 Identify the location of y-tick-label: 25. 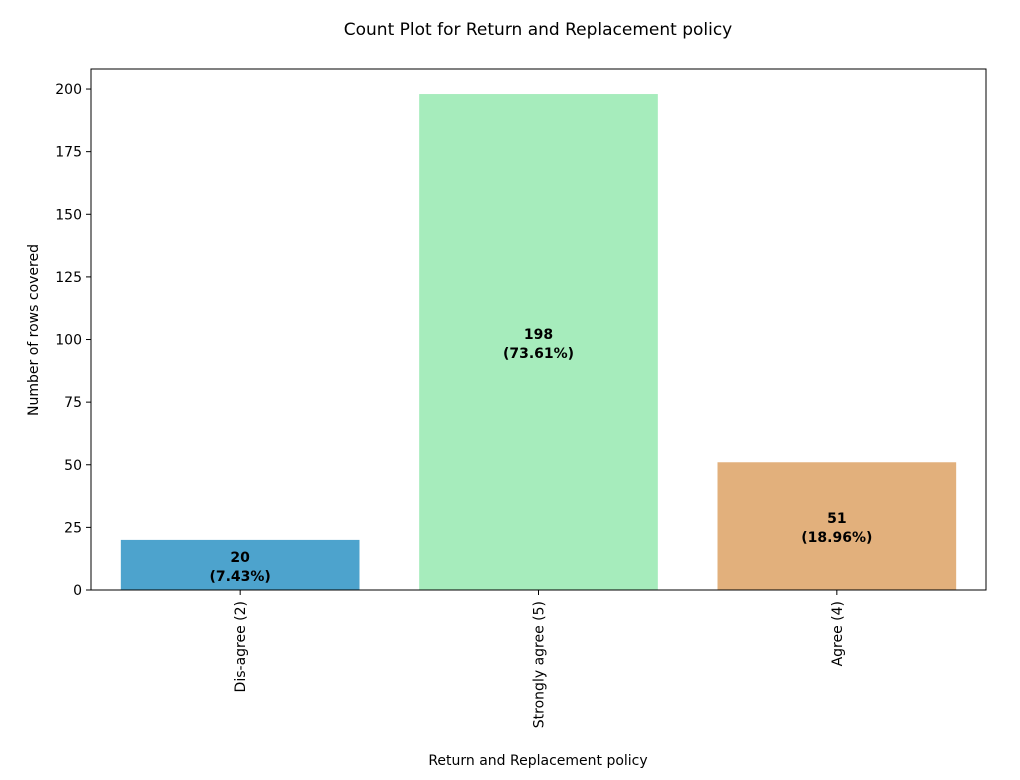
(73, 528).